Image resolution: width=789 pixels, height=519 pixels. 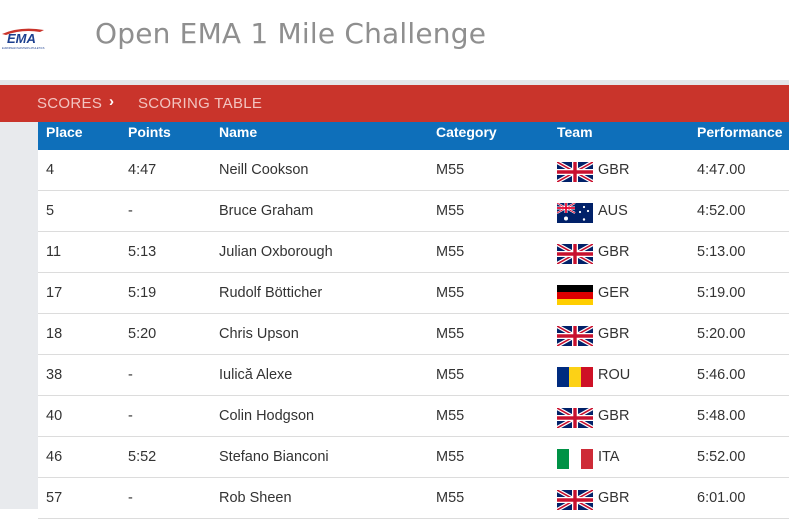 What do you see at coordinates (276, 252) in the screenshot?
I see `athlete-name-link: Julian Oxborough` at bounding box center [276, 252].